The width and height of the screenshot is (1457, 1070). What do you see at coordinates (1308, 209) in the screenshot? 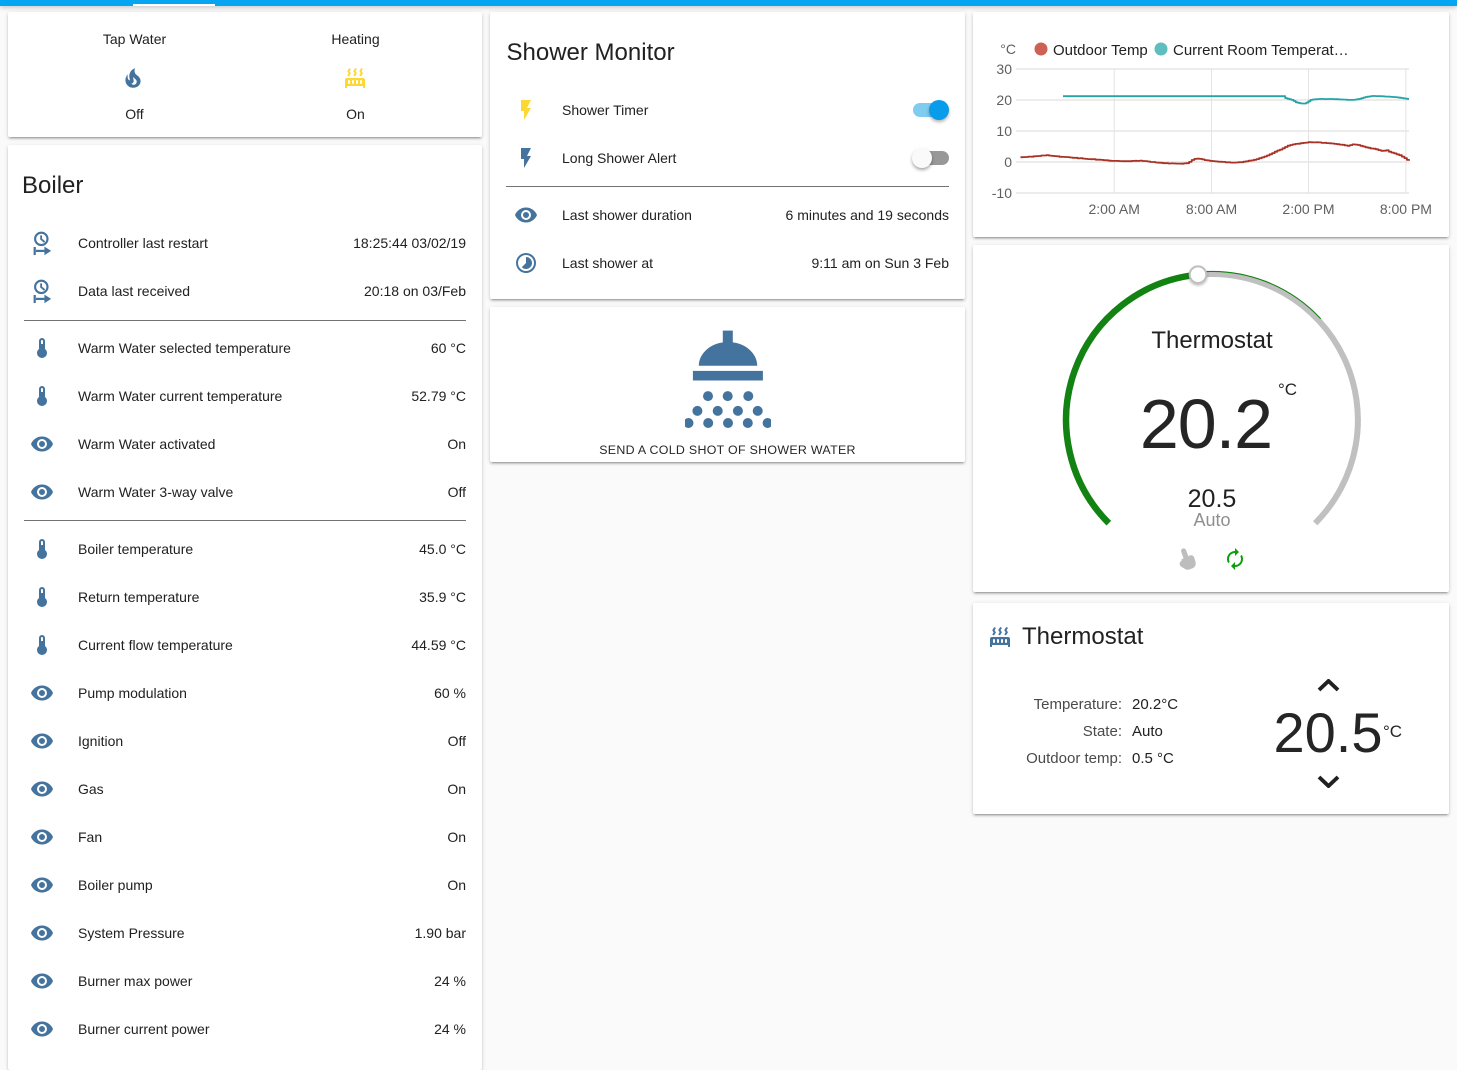
I see `svg-text: 2:00 PM` at bounding box center [1308, 209].